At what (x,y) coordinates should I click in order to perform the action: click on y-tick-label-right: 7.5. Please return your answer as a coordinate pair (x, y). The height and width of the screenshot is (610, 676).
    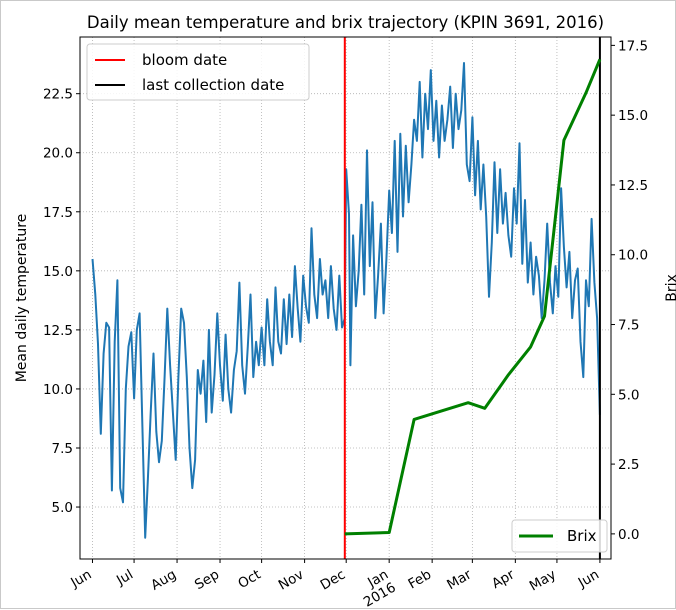
    Looking at the image, I should click on (628, 326).